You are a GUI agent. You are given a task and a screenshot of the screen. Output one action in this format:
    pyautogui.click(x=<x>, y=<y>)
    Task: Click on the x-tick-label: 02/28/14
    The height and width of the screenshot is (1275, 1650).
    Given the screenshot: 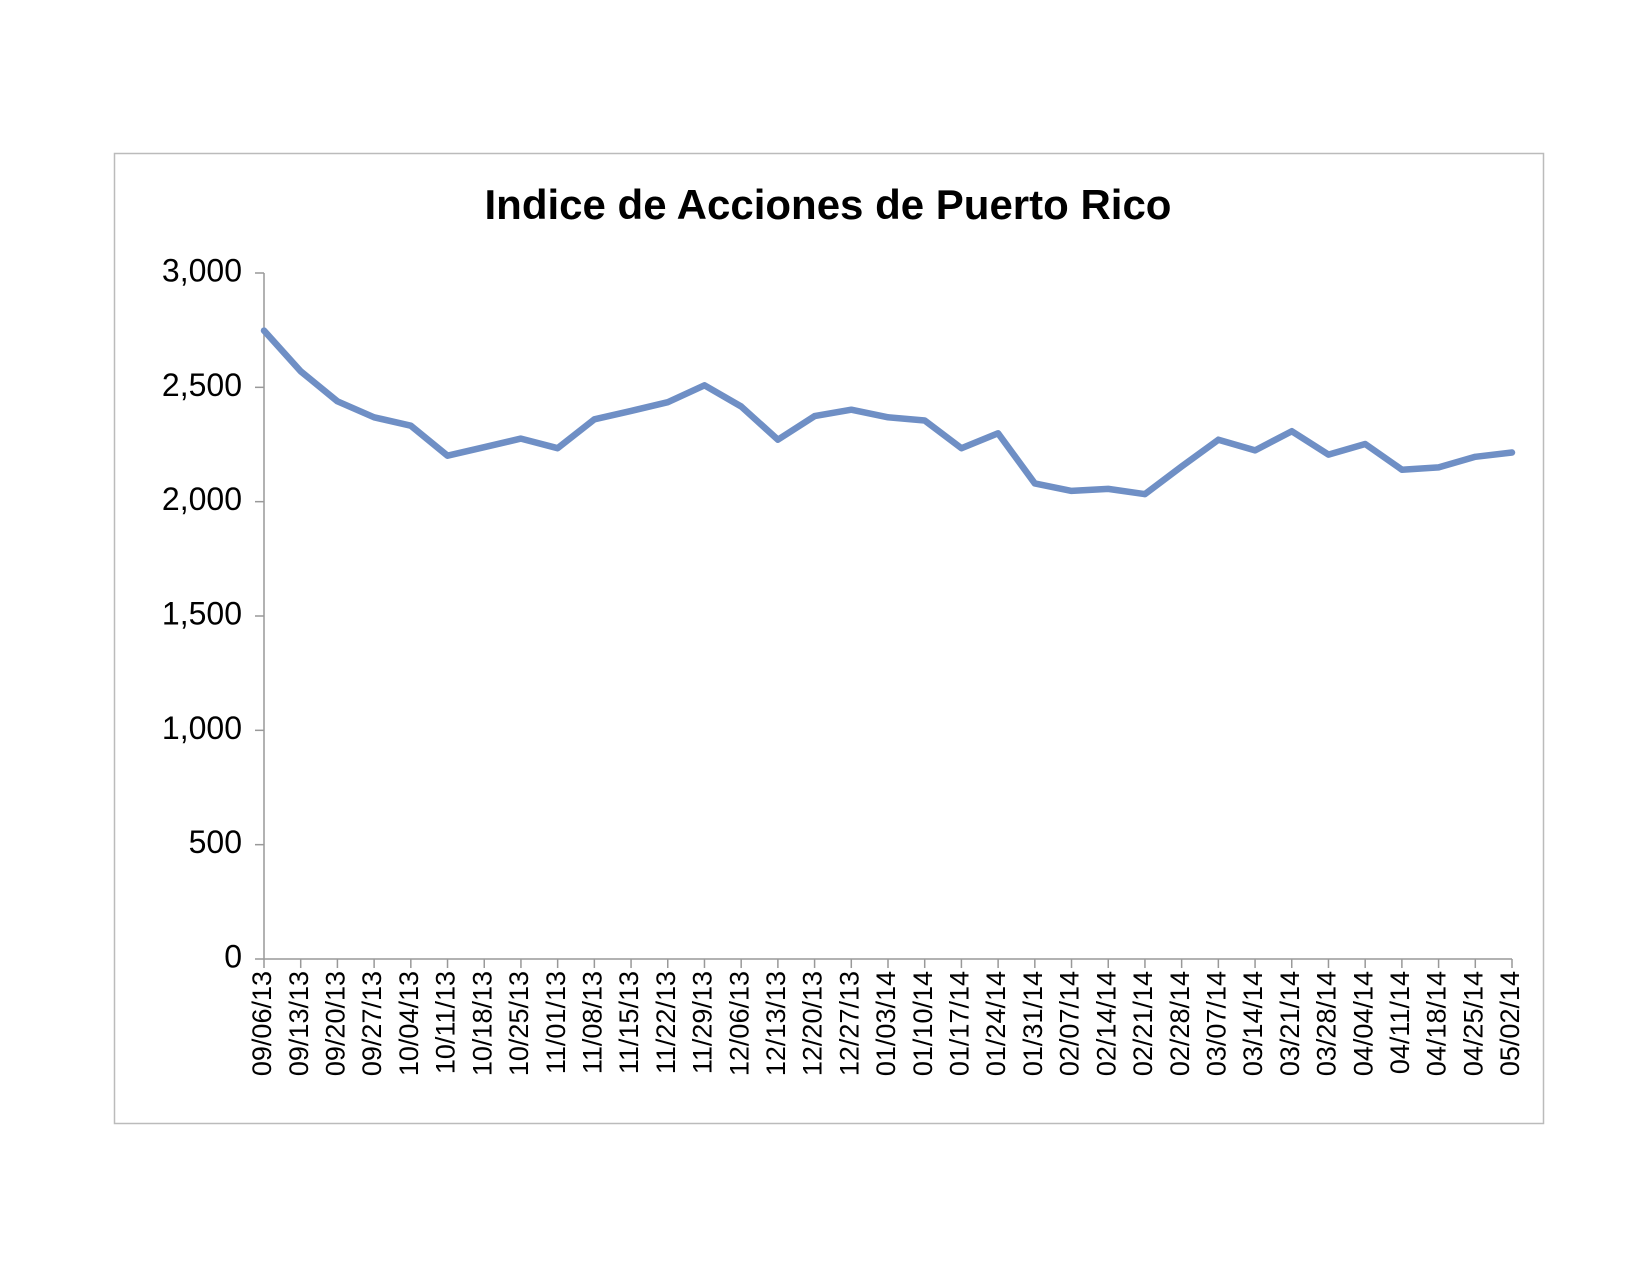 What is the action you would take?
    pyautogui.click(x=1180, y=1023)
    